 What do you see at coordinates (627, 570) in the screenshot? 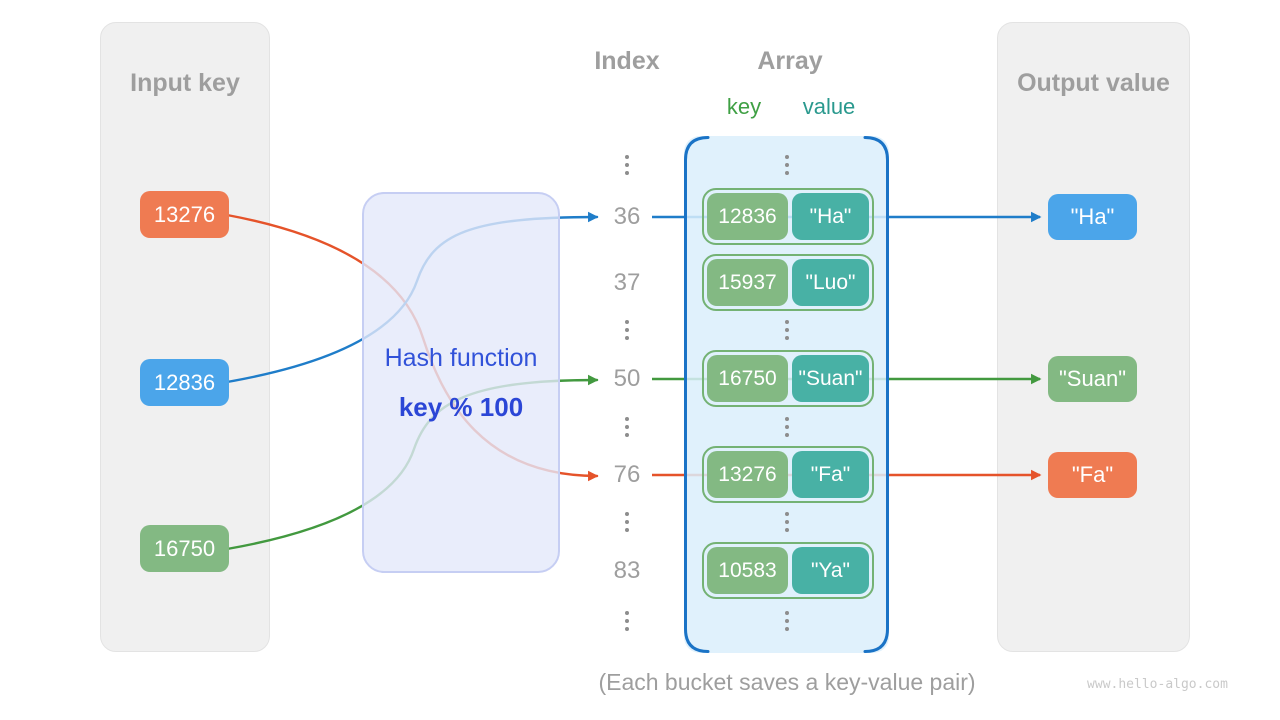
I see `index-83: 83` at bounding box center [627, 570].